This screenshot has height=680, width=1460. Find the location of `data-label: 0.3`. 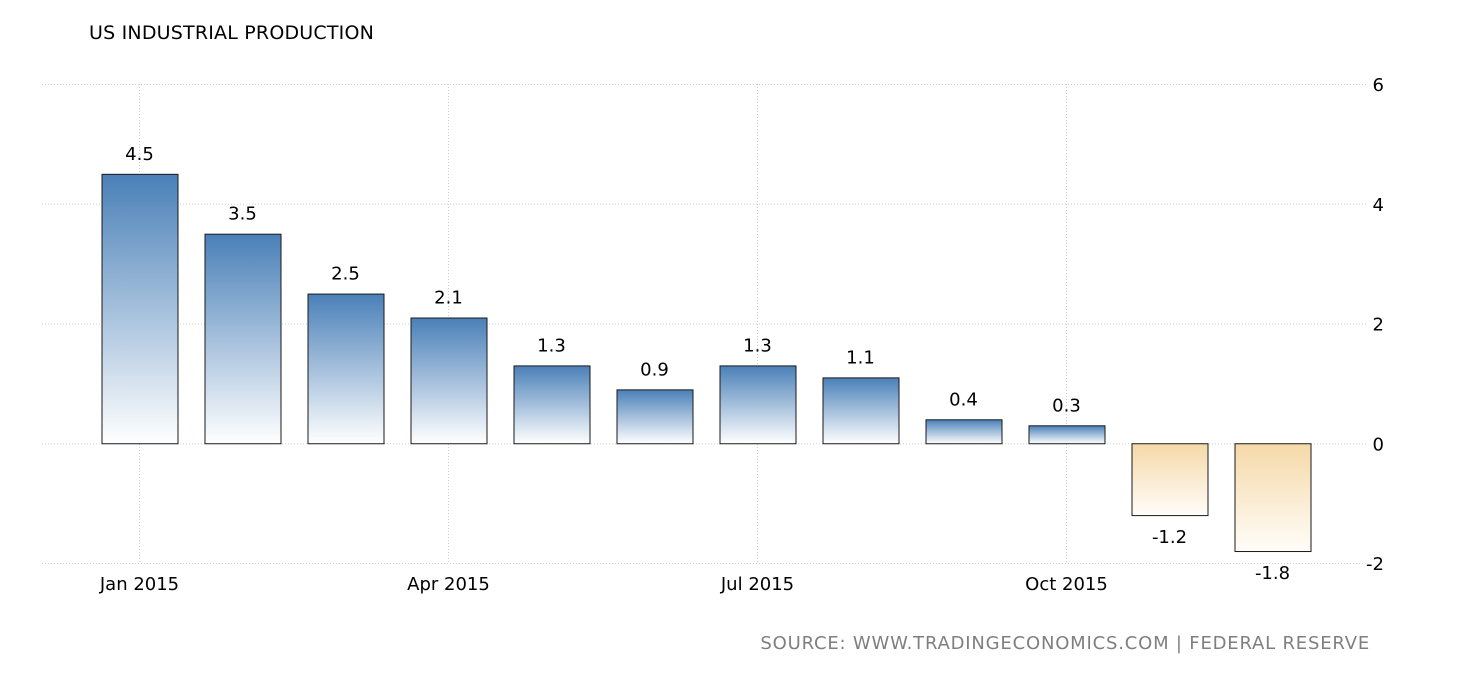

data-label: 0.3 is located at coordinates (1066, 405).